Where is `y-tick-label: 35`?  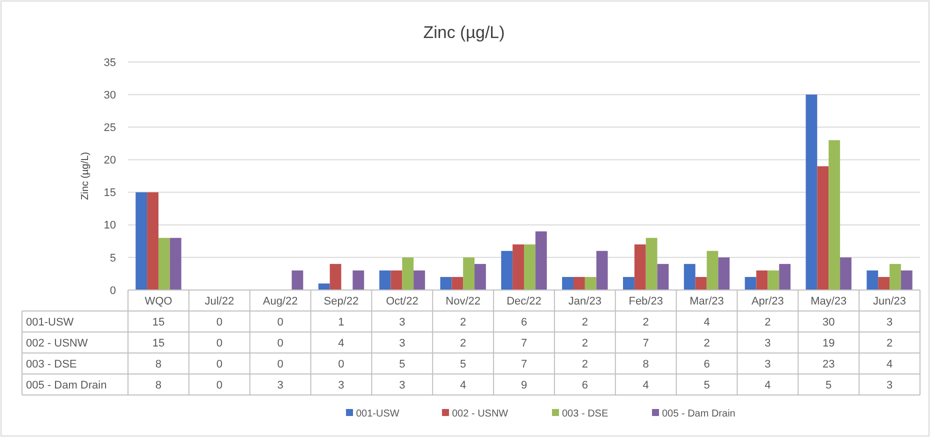 y-tick-label: 35 is located at coordinates (110, 62).